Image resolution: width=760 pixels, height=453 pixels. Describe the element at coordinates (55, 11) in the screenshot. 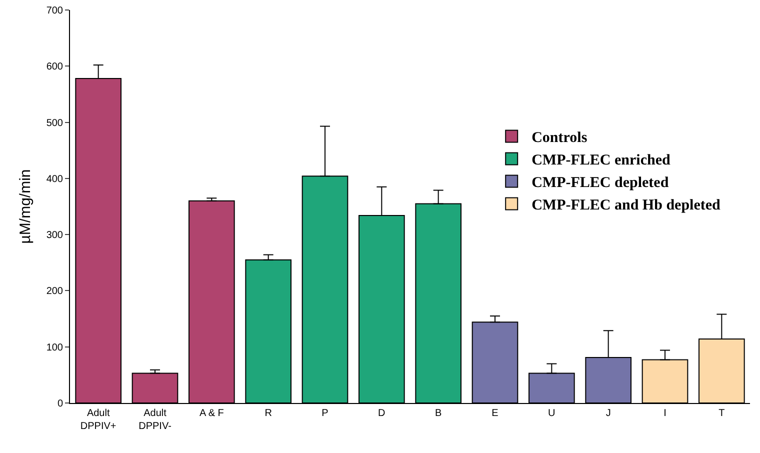

I see `y-tick-label: 700` at that location.